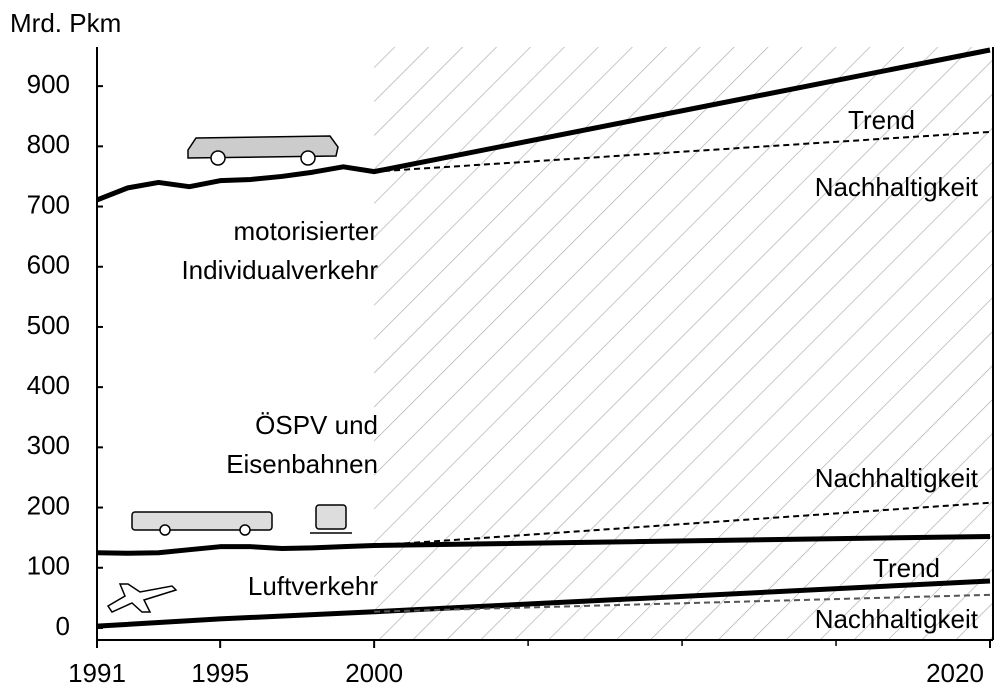  What do you see at coordinates (220, 673) in the screenshot?
I see `x-tick-label: 1995` at bounding box center [220, 673].